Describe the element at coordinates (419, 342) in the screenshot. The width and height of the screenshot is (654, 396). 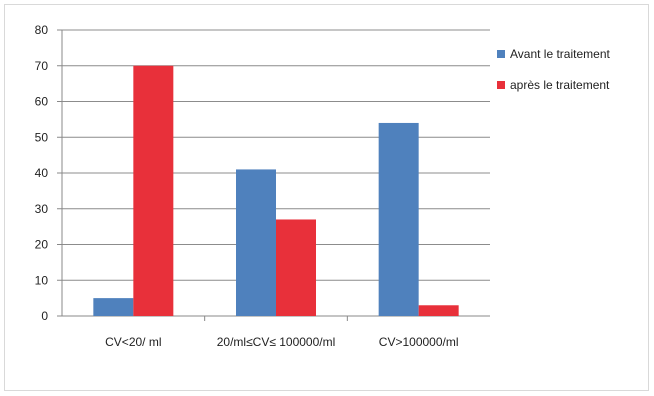
I see `x-category-label: CV>100000/ml` at that location.